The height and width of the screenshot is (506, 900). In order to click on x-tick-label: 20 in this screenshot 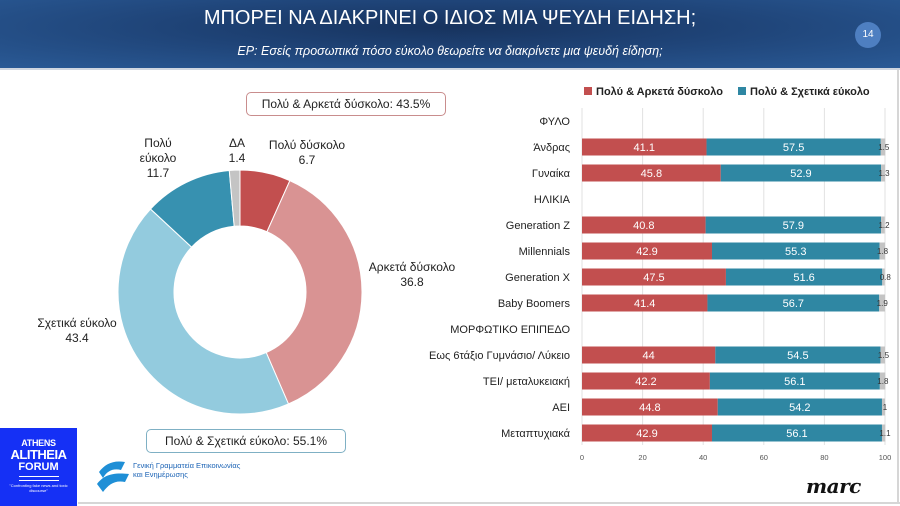, I will do `click(642, 457)`.